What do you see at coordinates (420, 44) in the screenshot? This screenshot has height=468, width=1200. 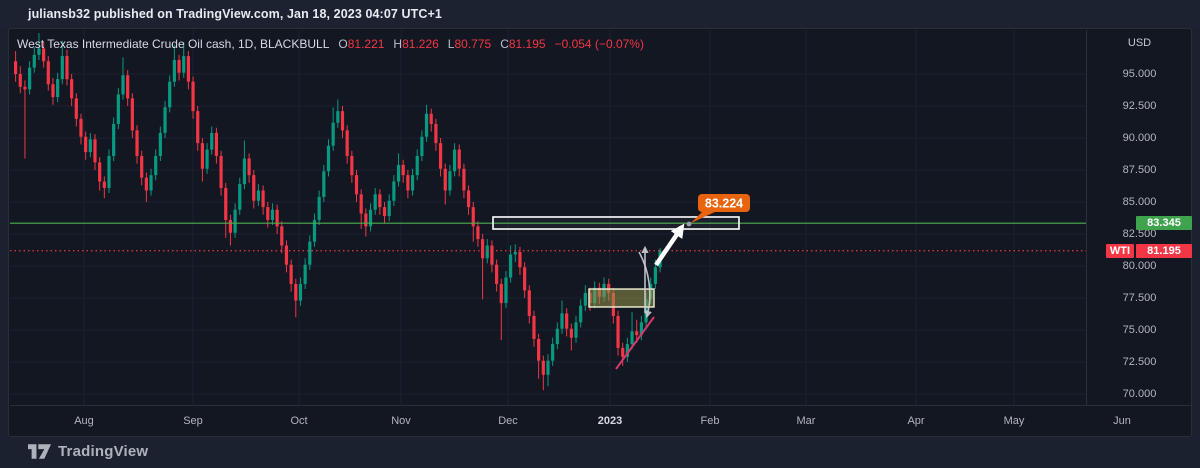 I see `high-value: 81.226` at bounding box center [420, 44].